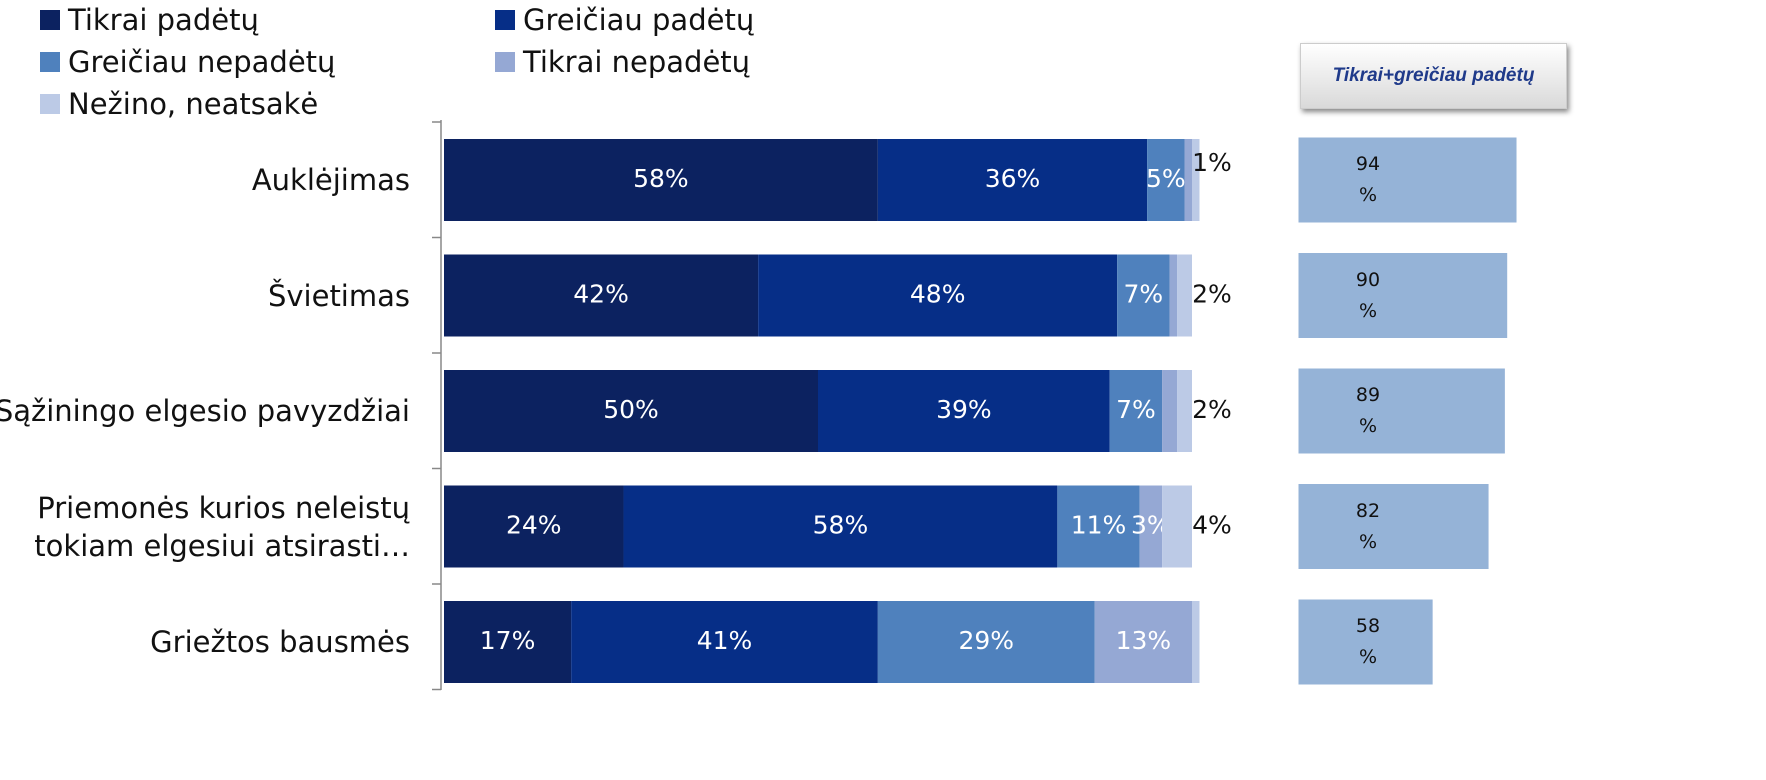  I want to click on value-label: 29%, so click(987, 640).